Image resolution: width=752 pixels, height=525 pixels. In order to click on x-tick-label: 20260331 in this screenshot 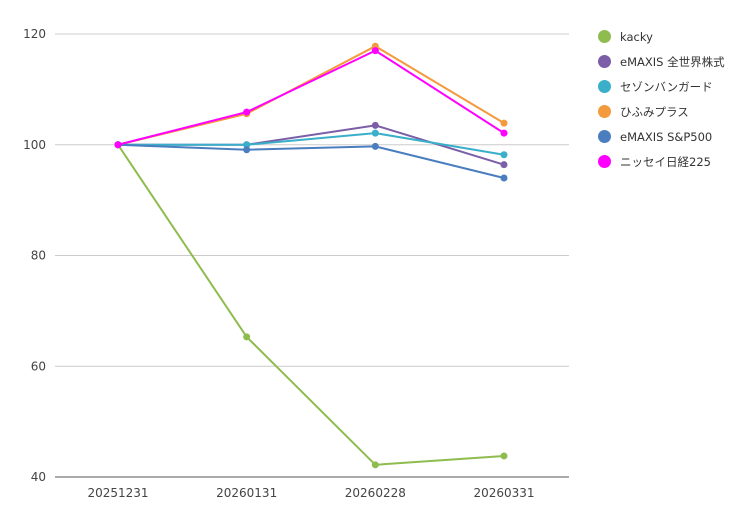, I will do `click(503, 493)`.